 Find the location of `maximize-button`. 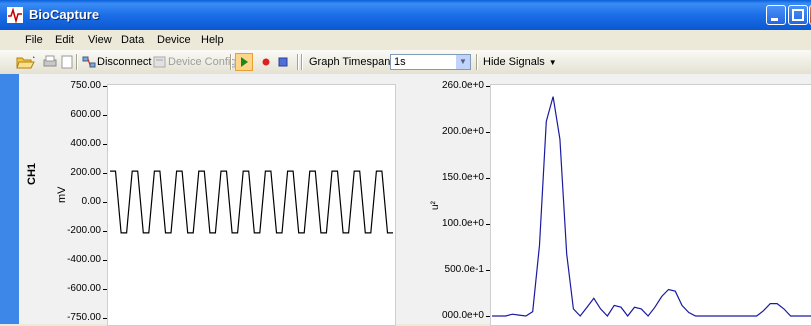

maximize-button is located at coordinates (798, 15).